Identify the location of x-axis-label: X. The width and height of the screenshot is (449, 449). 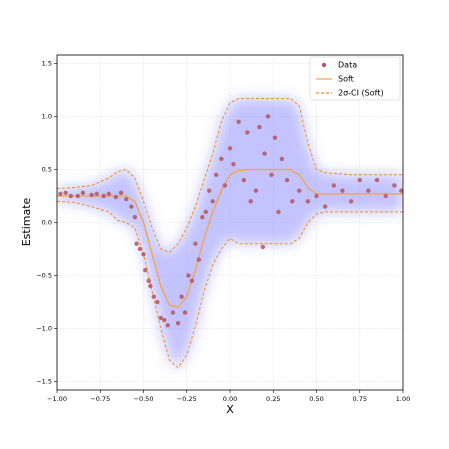
(230, 409).